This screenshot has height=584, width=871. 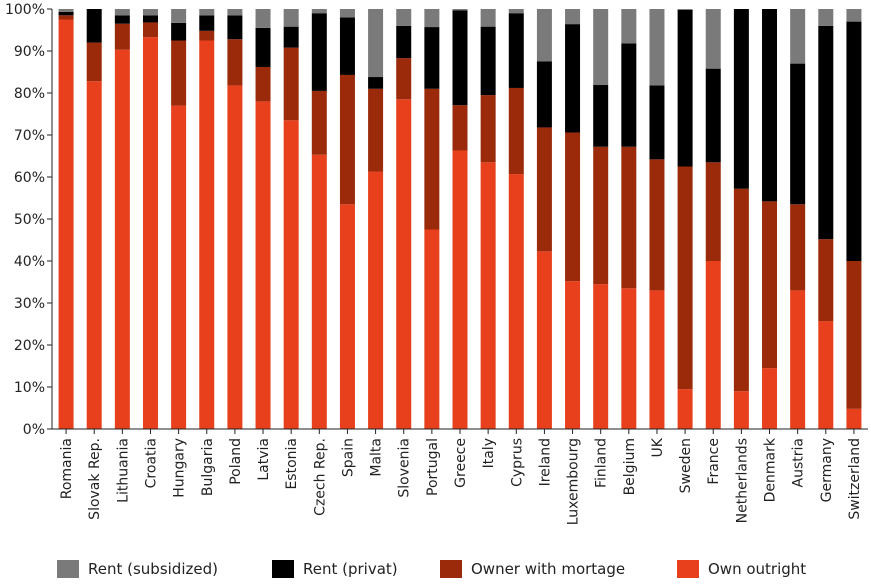 I want to click on bar-segment-own-outright-malta, so click(x=376, y=300).